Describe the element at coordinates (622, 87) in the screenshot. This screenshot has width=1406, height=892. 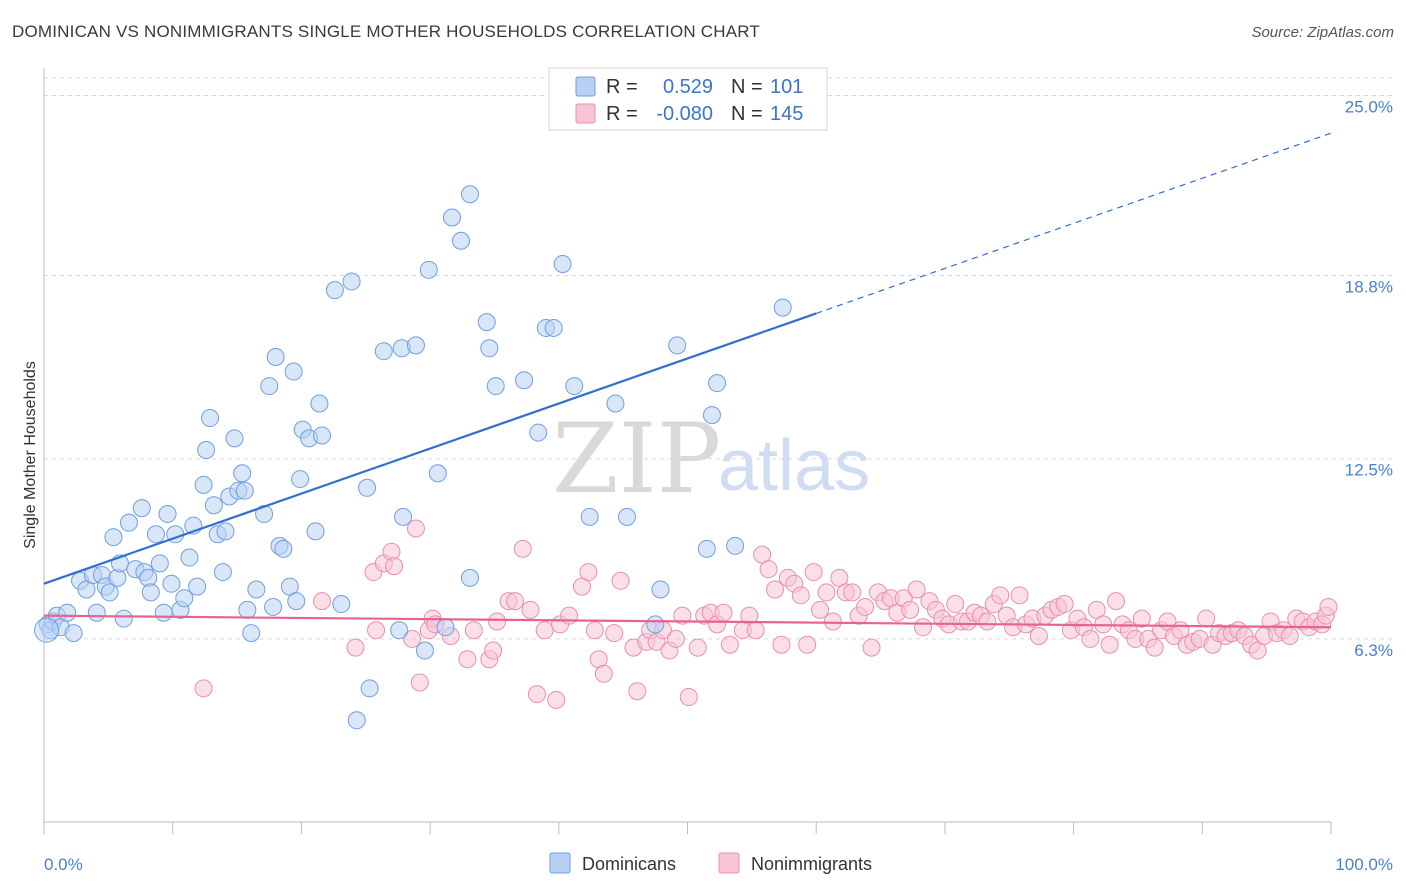
I see `legend-r-label-0: R =` at that location.